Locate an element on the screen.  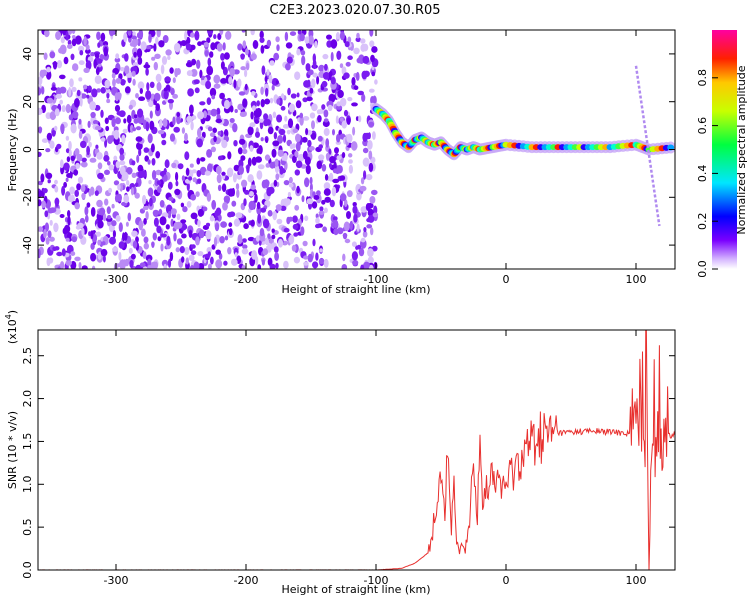
y-tick-label: 1.5 is located at coordinates (27, 442).